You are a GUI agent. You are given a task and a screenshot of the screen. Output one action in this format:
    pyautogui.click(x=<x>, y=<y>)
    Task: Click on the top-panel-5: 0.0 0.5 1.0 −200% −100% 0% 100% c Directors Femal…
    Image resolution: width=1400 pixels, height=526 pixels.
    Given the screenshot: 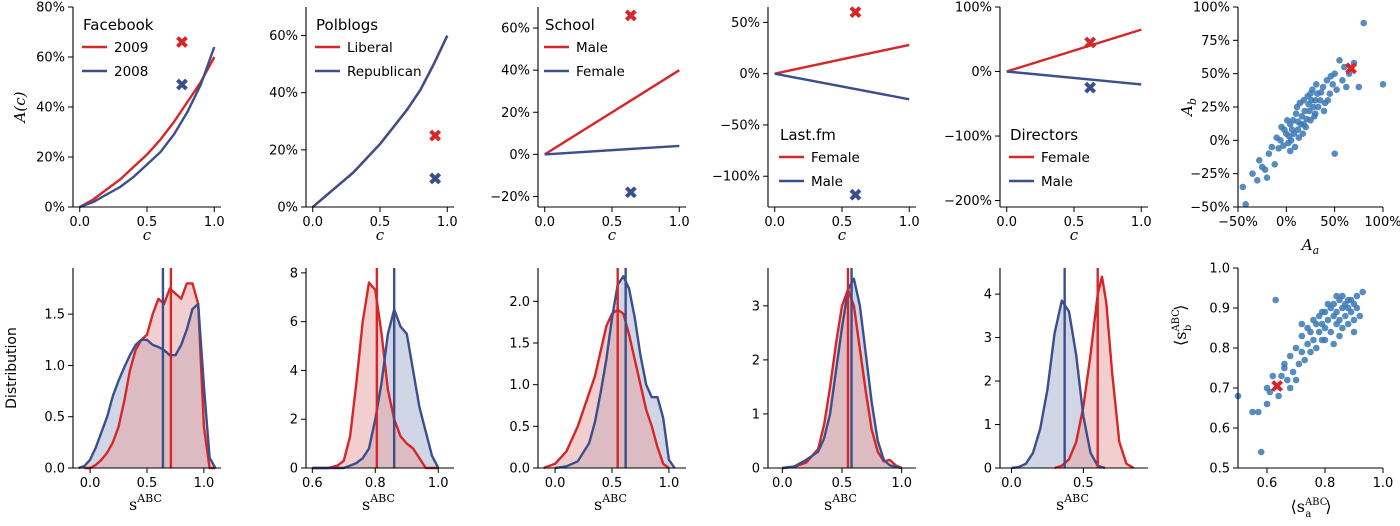 What is the action you would take?
    pyautogui.click(x=1048, y=123)
    